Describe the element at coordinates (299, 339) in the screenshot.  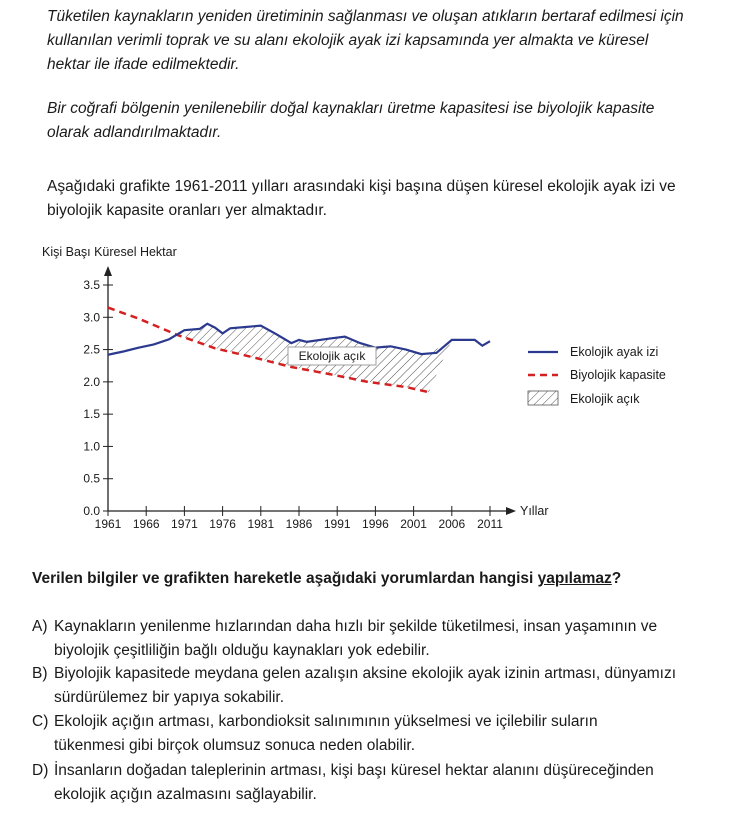
I see `footprint-line` at that location.